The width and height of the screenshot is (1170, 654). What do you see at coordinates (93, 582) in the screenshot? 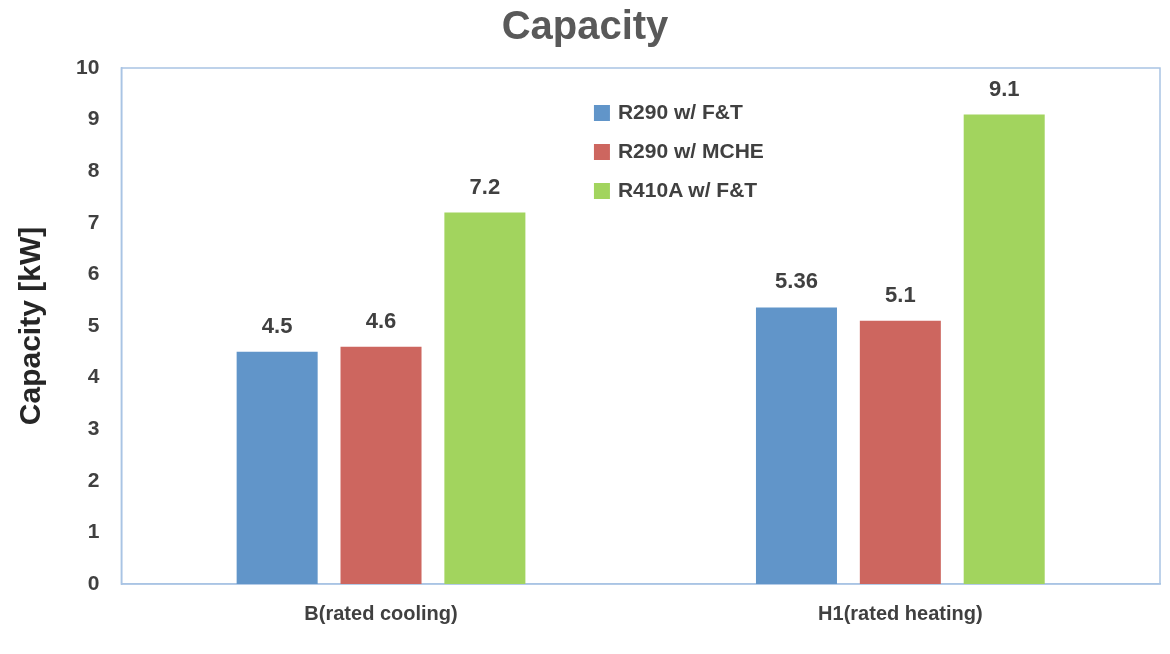
I see `y-tick-label: 0` at bounding box center [93, 582].